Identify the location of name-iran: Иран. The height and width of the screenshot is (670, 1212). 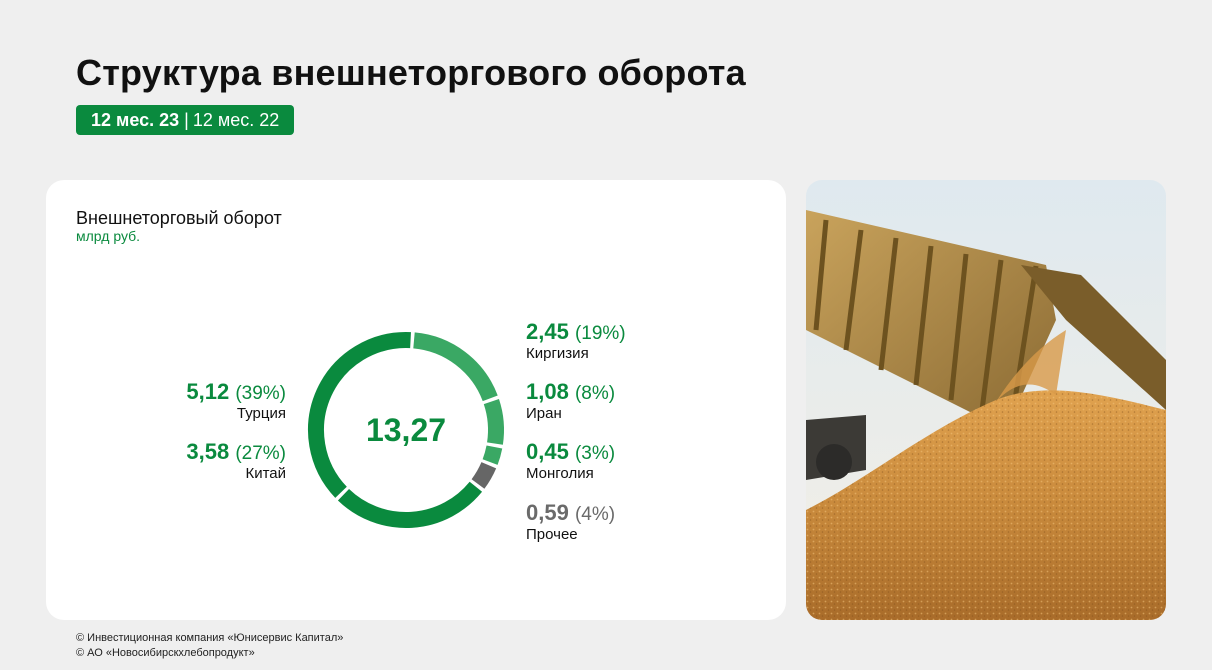
(544, 413).